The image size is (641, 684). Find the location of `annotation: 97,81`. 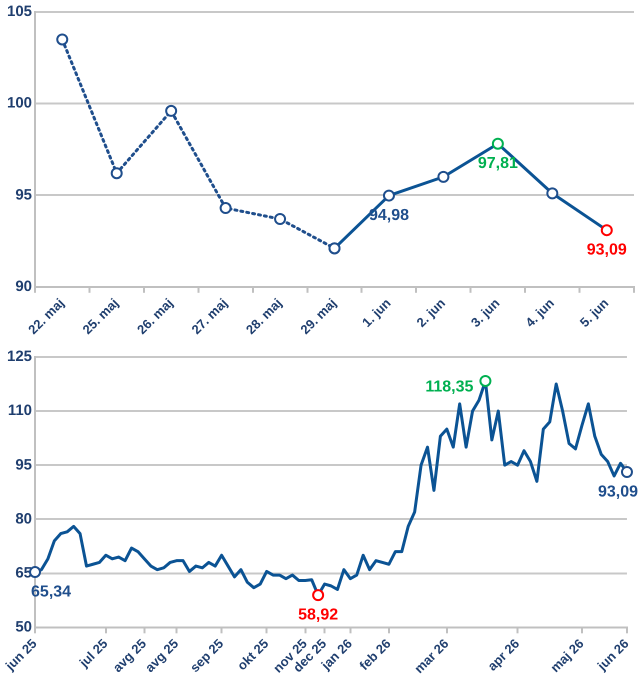

annotation: 97,81 is located at coordinates (498, 163).